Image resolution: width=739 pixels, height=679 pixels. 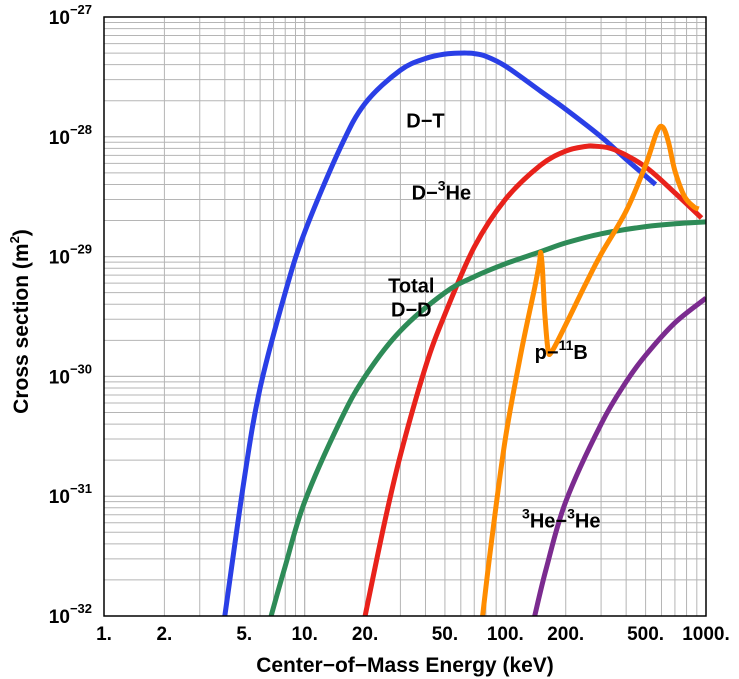 I want to click on y-tick-label: 10−27, so click(x=70, y=15).